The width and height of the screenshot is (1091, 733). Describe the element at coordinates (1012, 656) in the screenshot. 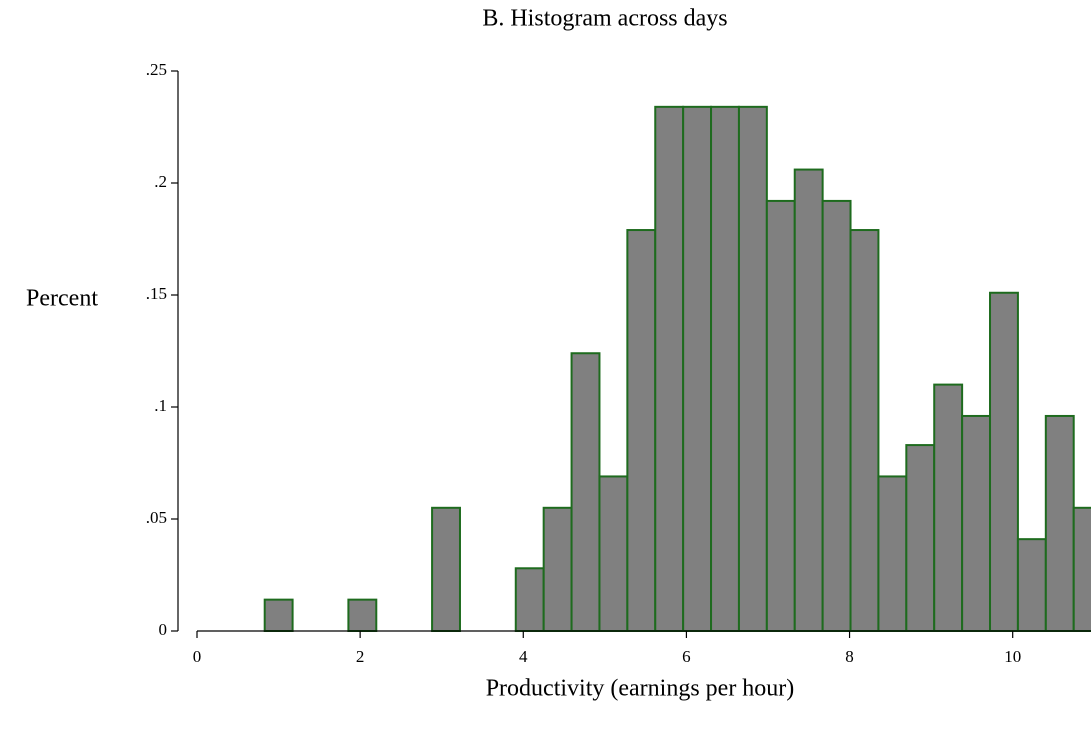

I see `x-tick-label: 10` at that location.